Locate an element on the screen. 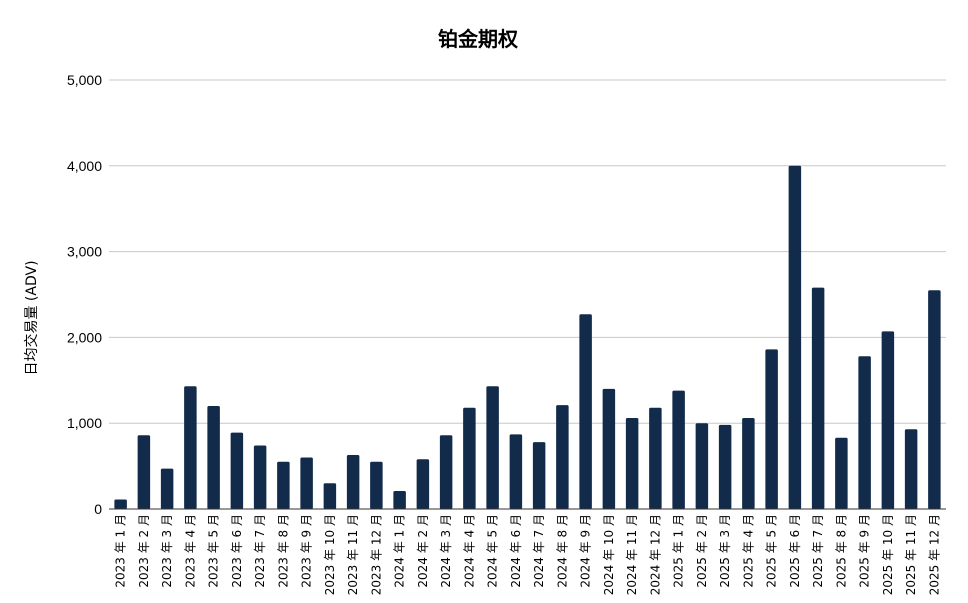 This screenshot has height=603, width=968. x-tick-label: 2025 年 6 月 is located at coordinates (795, 551).